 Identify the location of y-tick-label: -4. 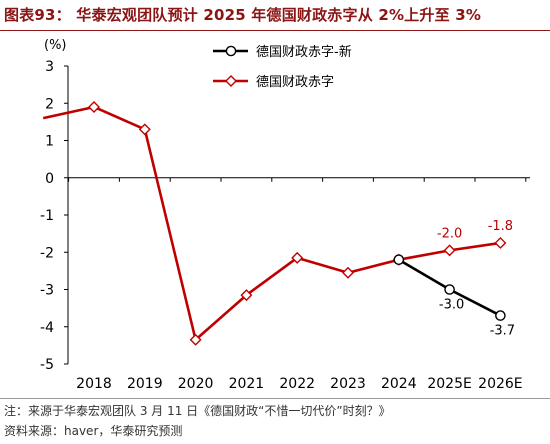
(47, 328).